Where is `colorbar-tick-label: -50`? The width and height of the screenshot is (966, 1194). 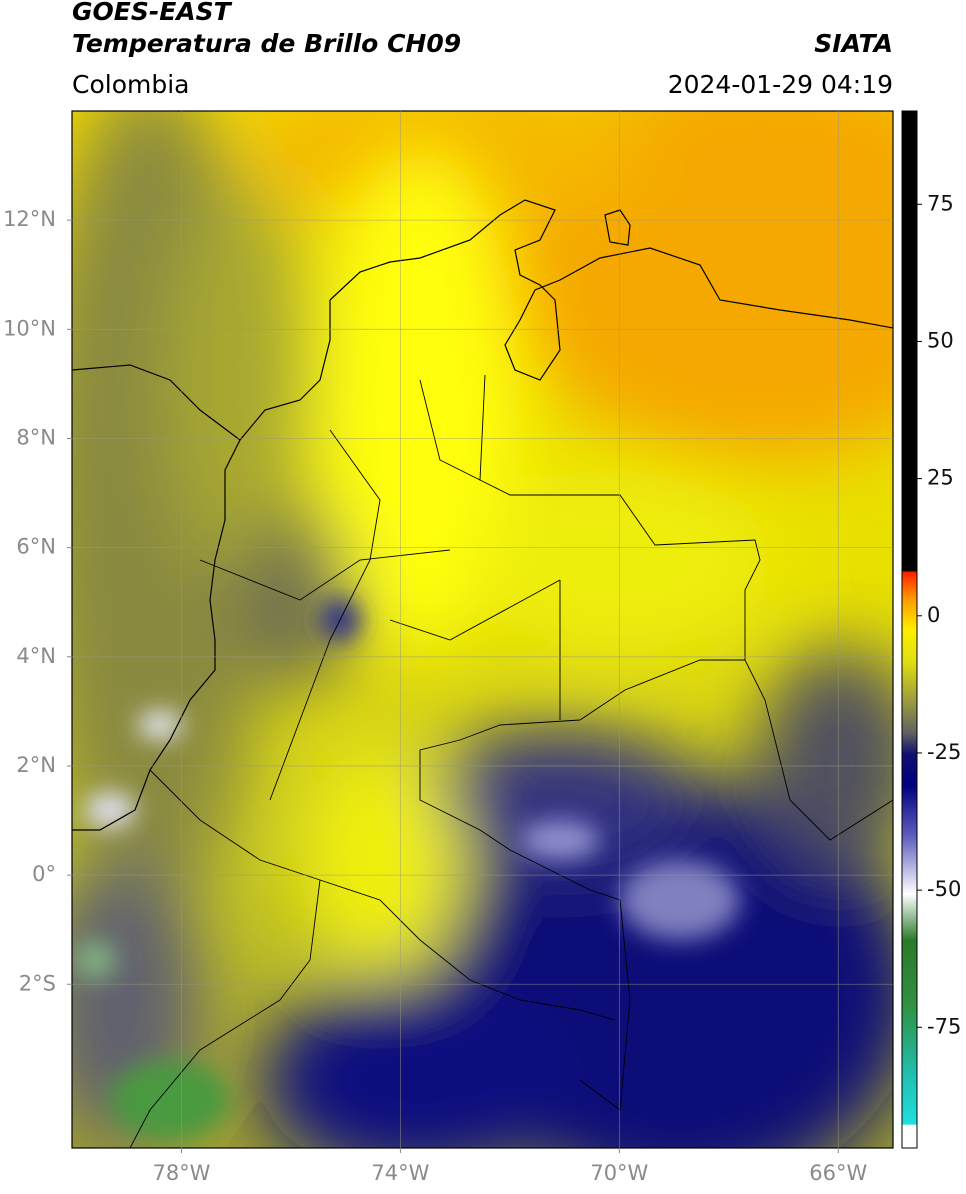
colorbar-tick-label: -50 is located at coordinates (944, 889).